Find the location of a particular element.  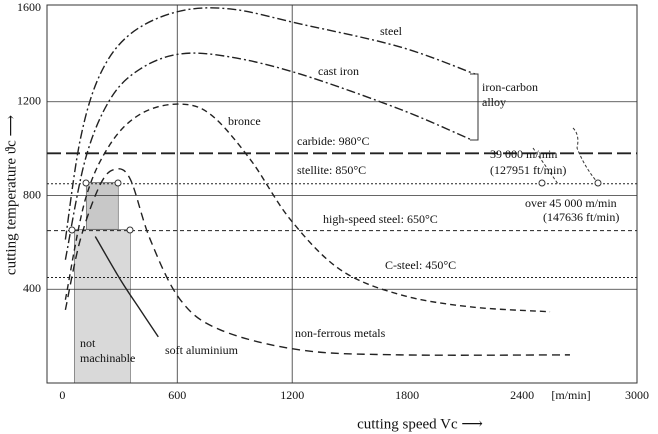

x-tick-label: 1200 is located at coordinates (292, 395).